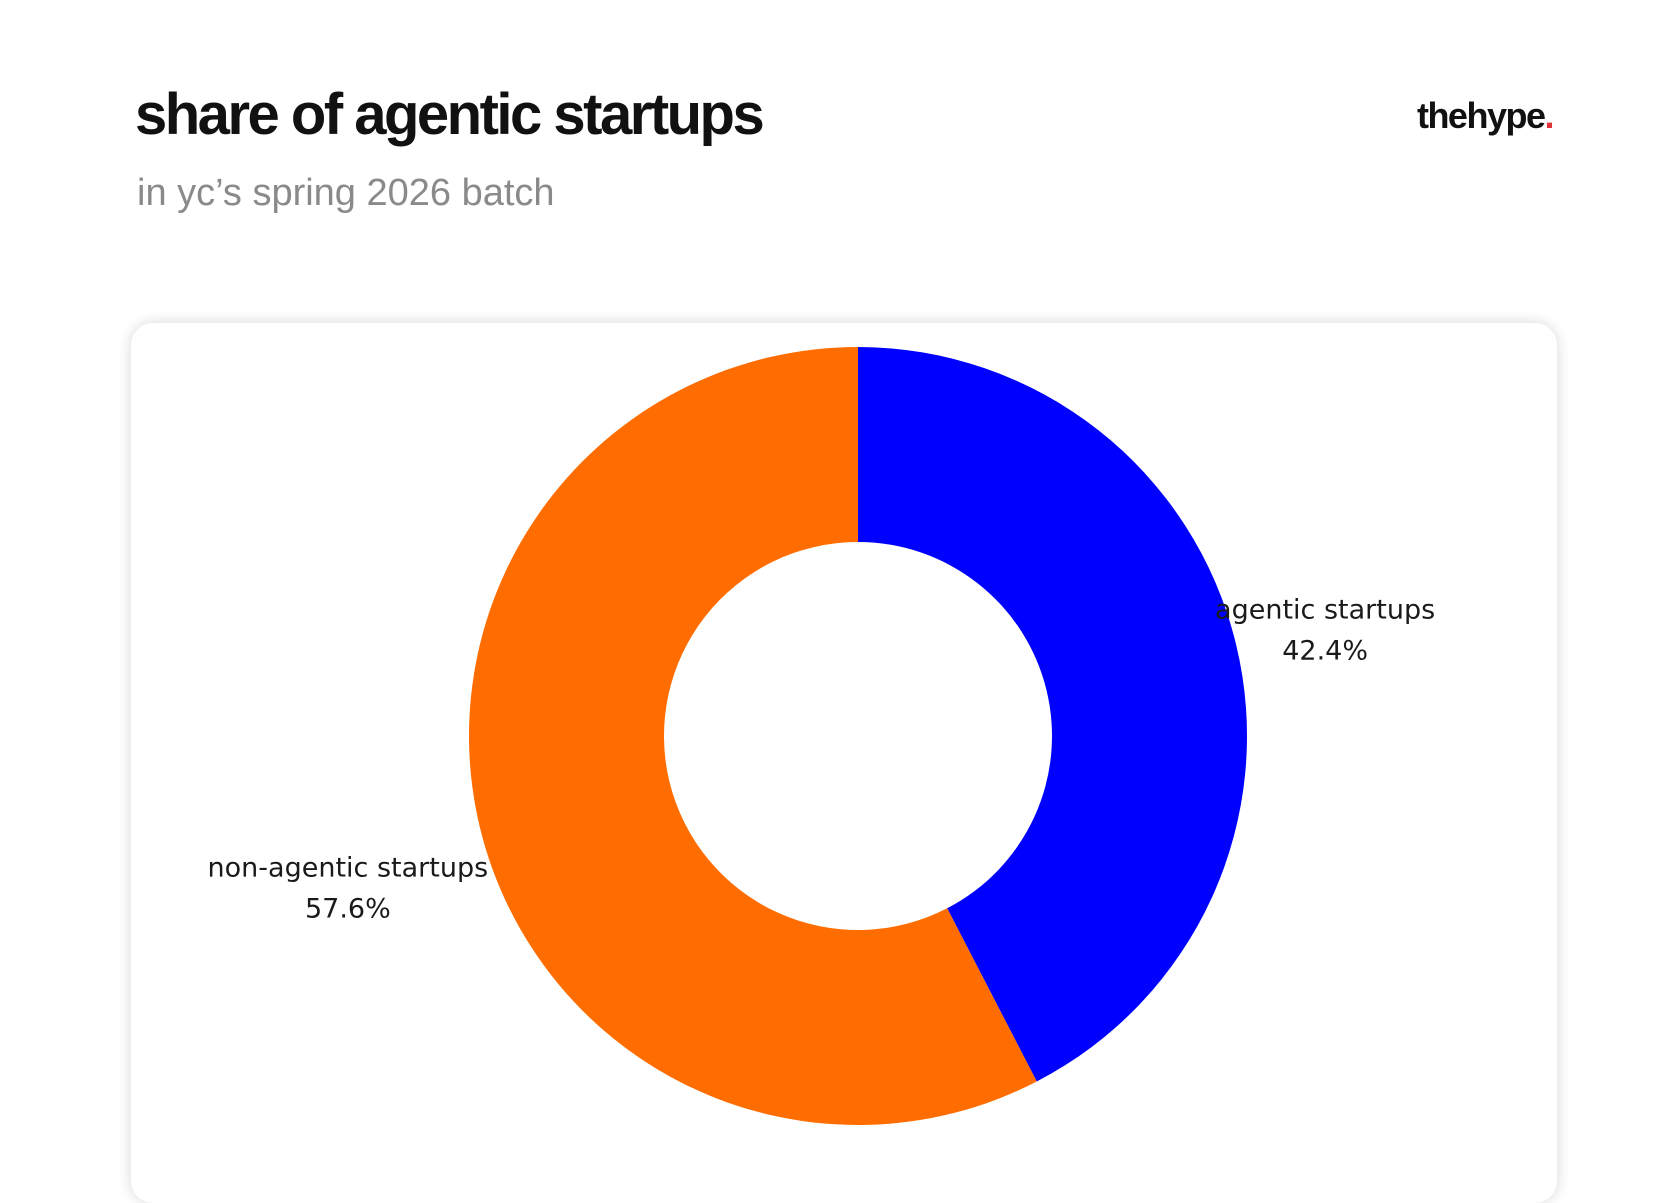  Describe the element at coordinates (1052, 714) in the screenshot. I see `donut-slice-agentic-startups` at that location.